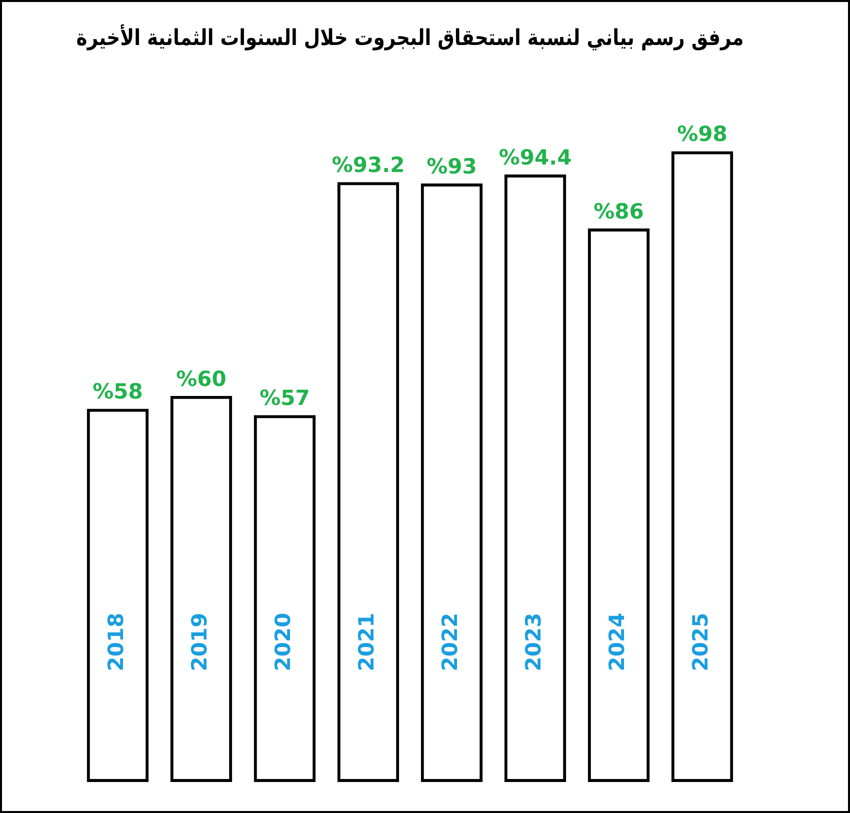 The width and height of the screenshot is (850, 813). Describe the element at coordinates (116, 642) in the screenshot. I see `x-tick-label: 2018` at that location.